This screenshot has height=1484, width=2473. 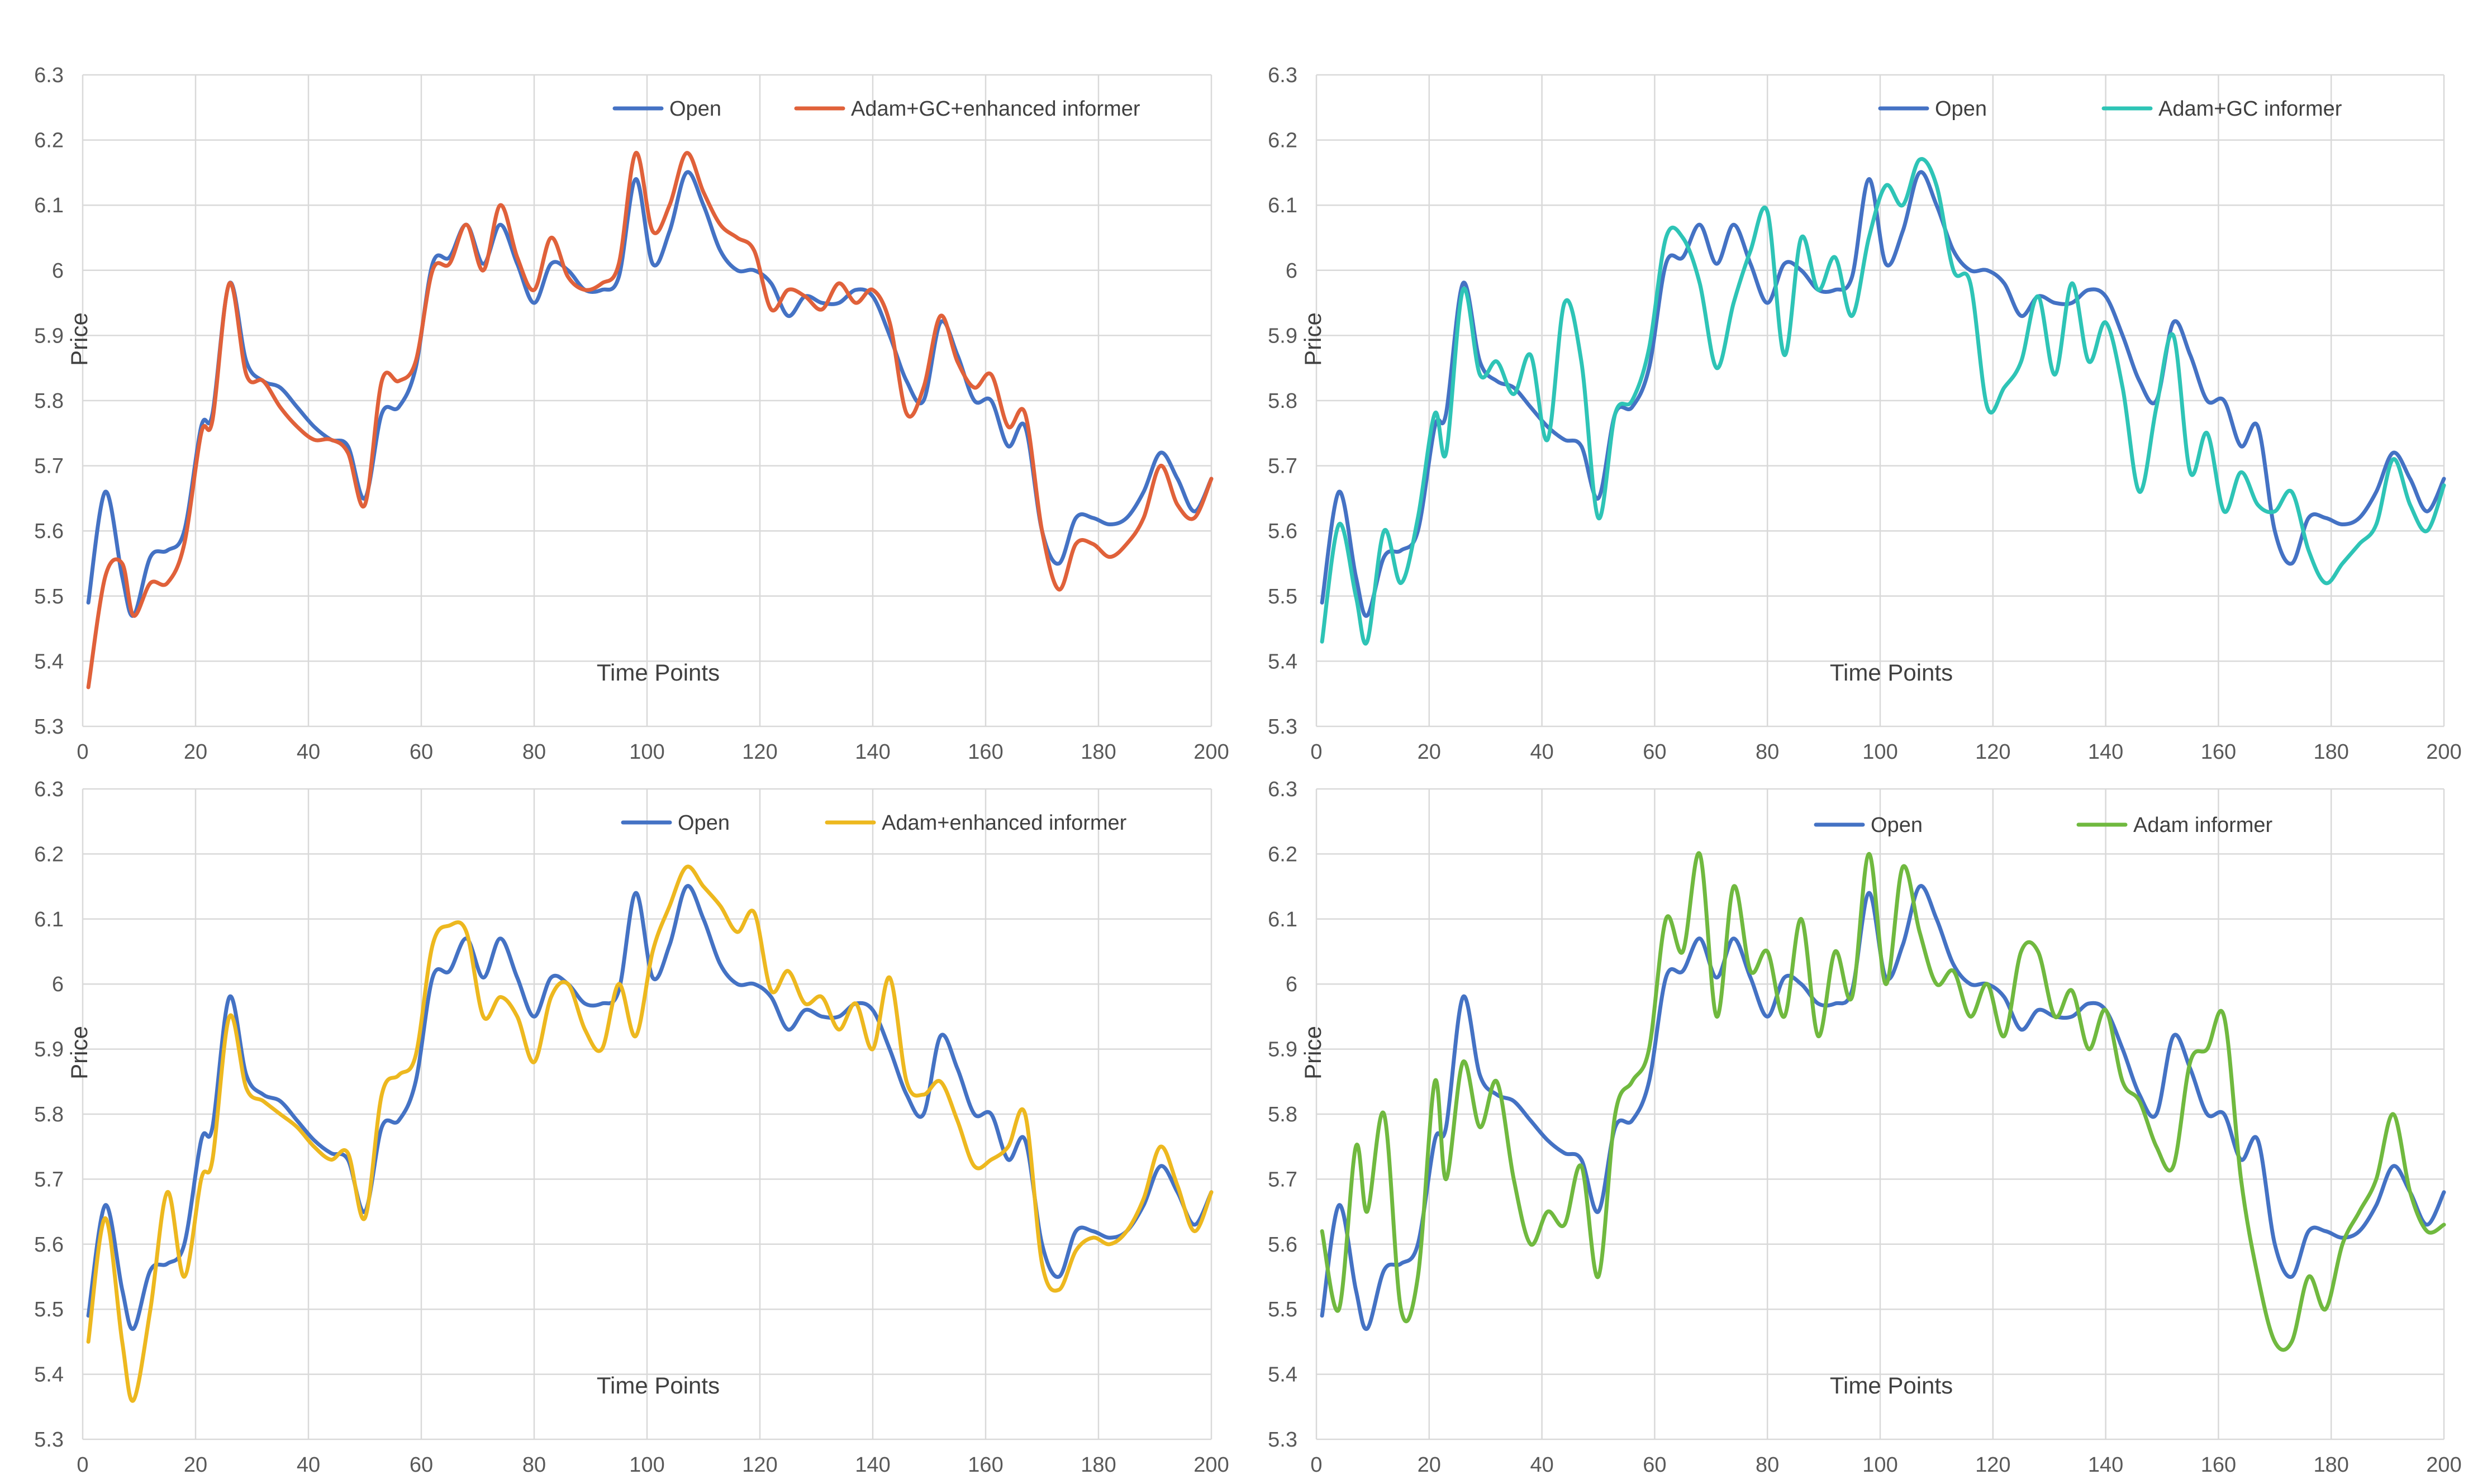 I want to click on legend: Open Adam+GC+enhanced informer, so click(x=876, y=109).